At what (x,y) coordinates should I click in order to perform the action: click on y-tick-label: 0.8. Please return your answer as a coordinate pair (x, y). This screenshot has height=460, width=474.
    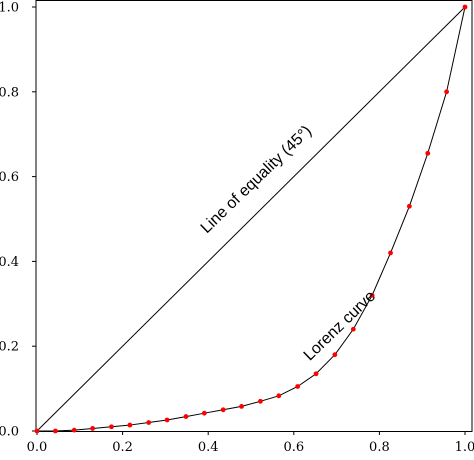
    Looking at the image, I should click on (9, 92).